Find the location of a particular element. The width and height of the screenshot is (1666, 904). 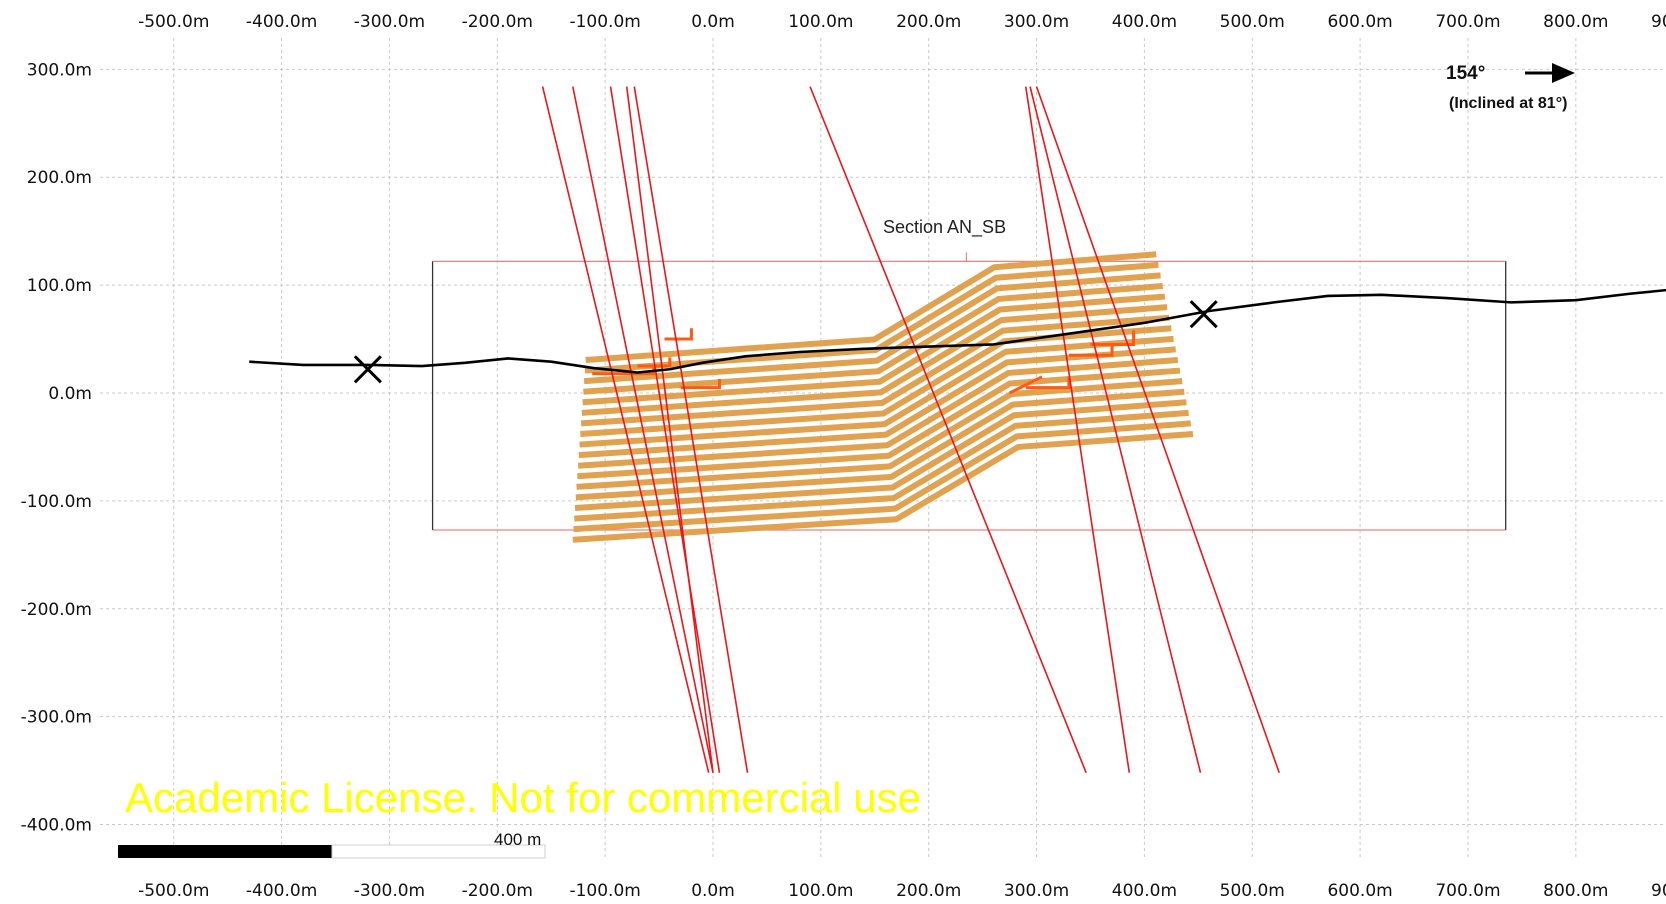

scale-bar-label: 400 m is located at coordinates (517, 839).